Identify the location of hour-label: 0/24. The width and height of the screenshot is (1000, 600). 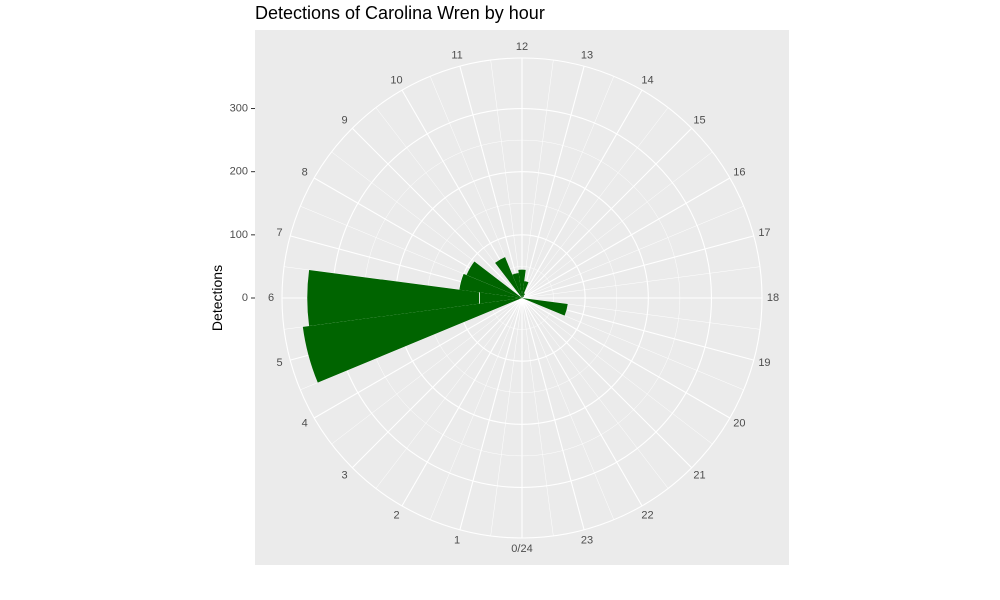
(521, 549).